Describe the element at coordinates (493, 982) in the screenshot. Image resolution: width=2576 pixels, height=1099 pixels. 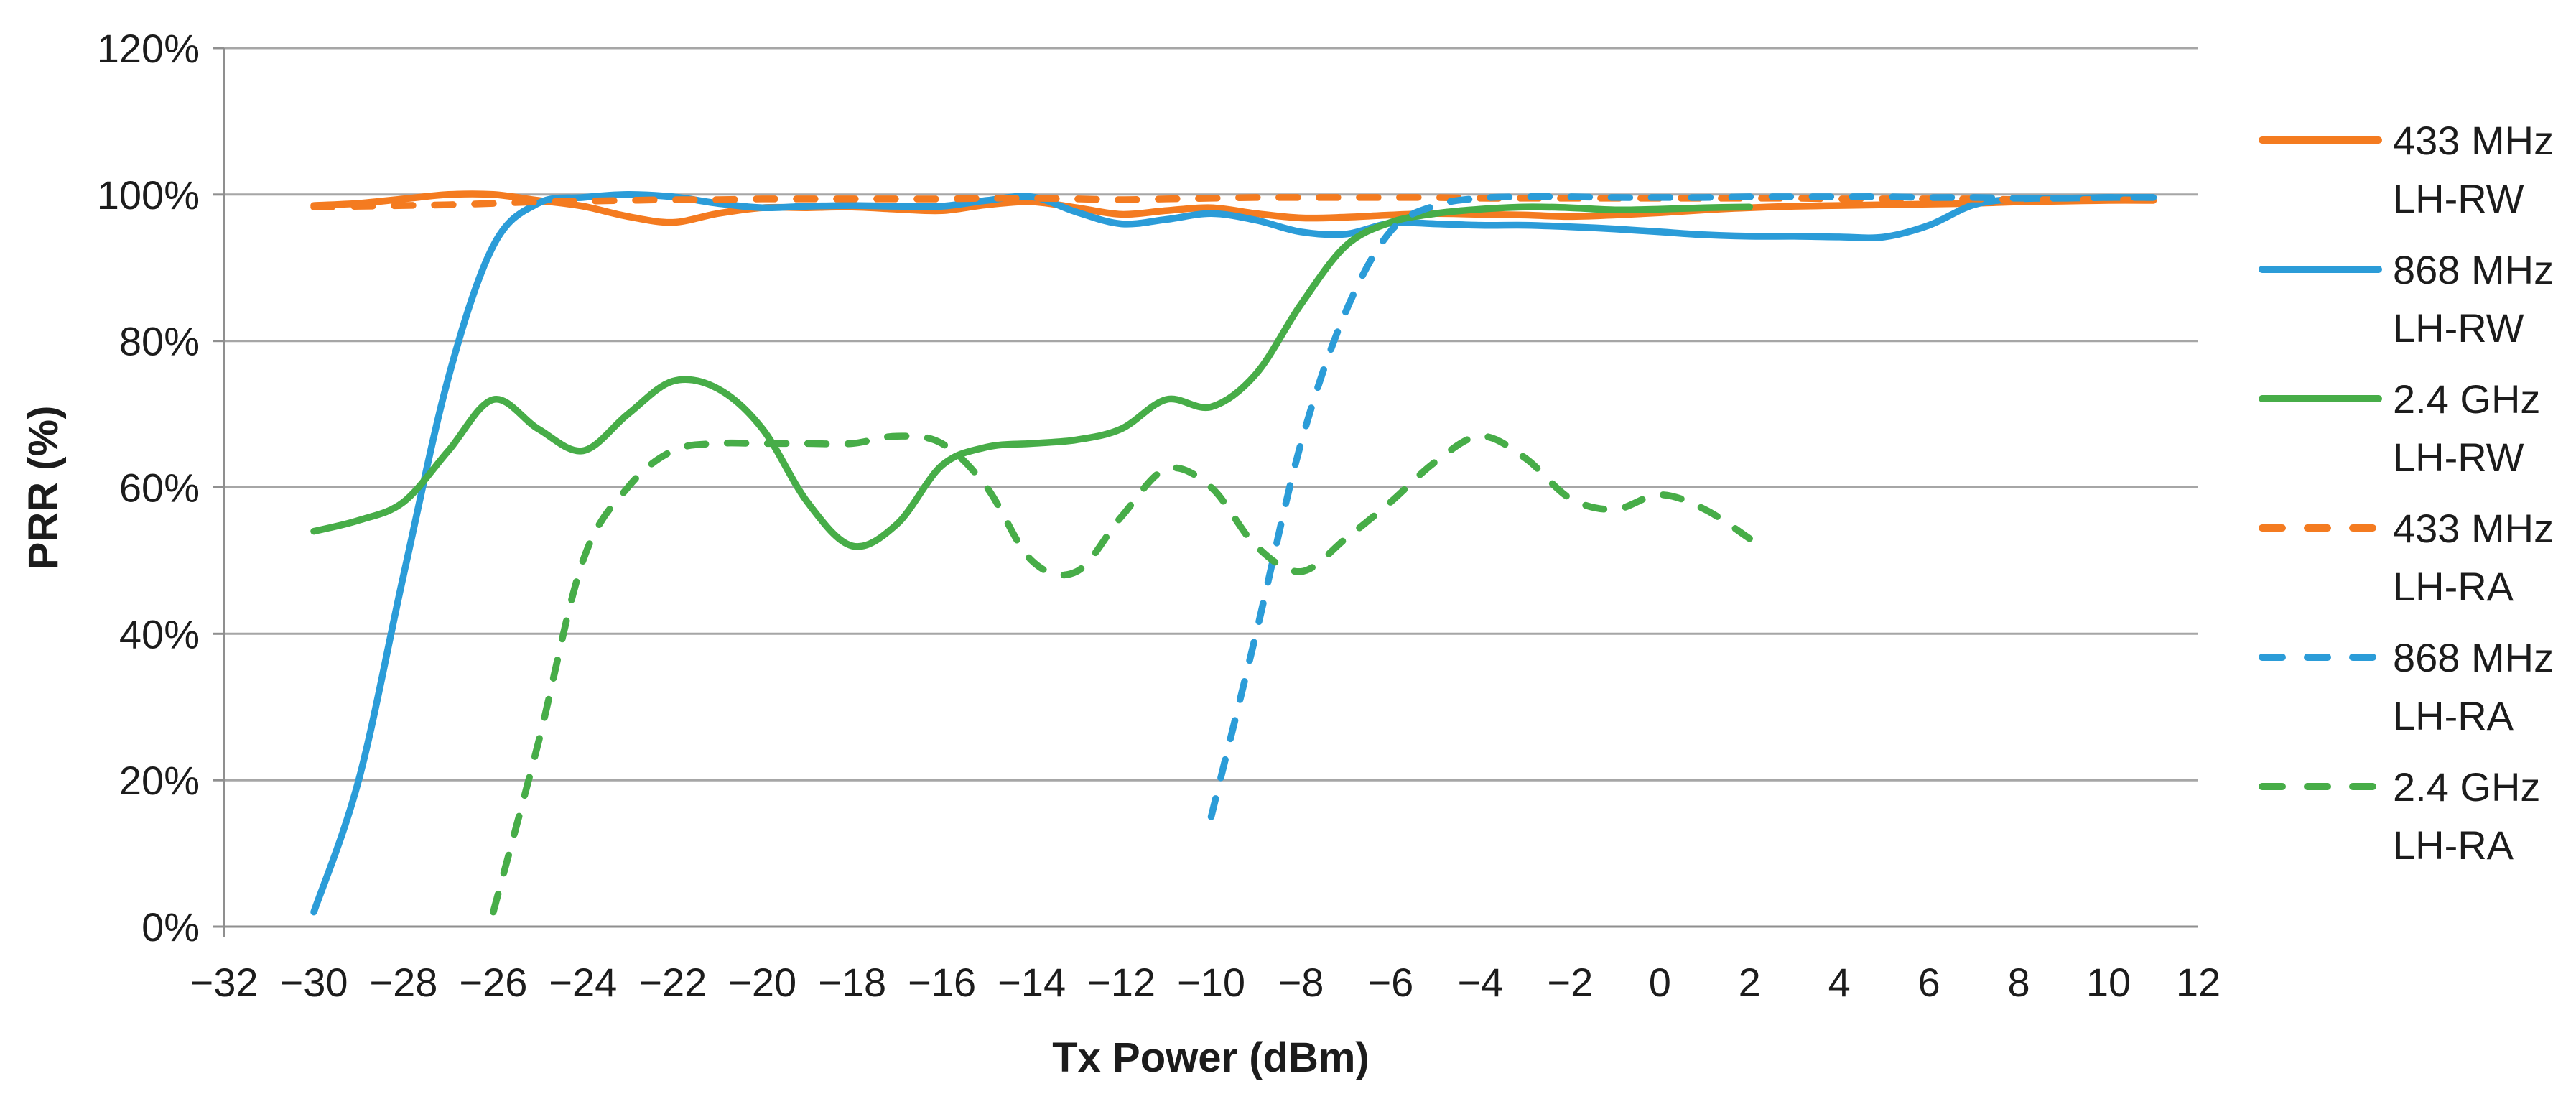
I see `x-tick-label--26: −26` at that location.